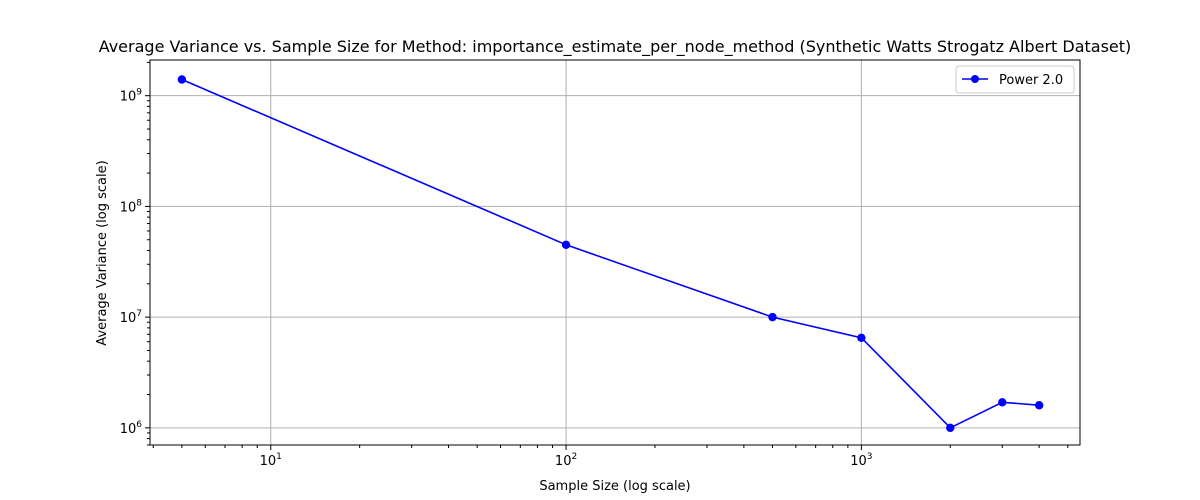  I want to click on y-axis-label: Average Variance (log scale), so click(102, 252).